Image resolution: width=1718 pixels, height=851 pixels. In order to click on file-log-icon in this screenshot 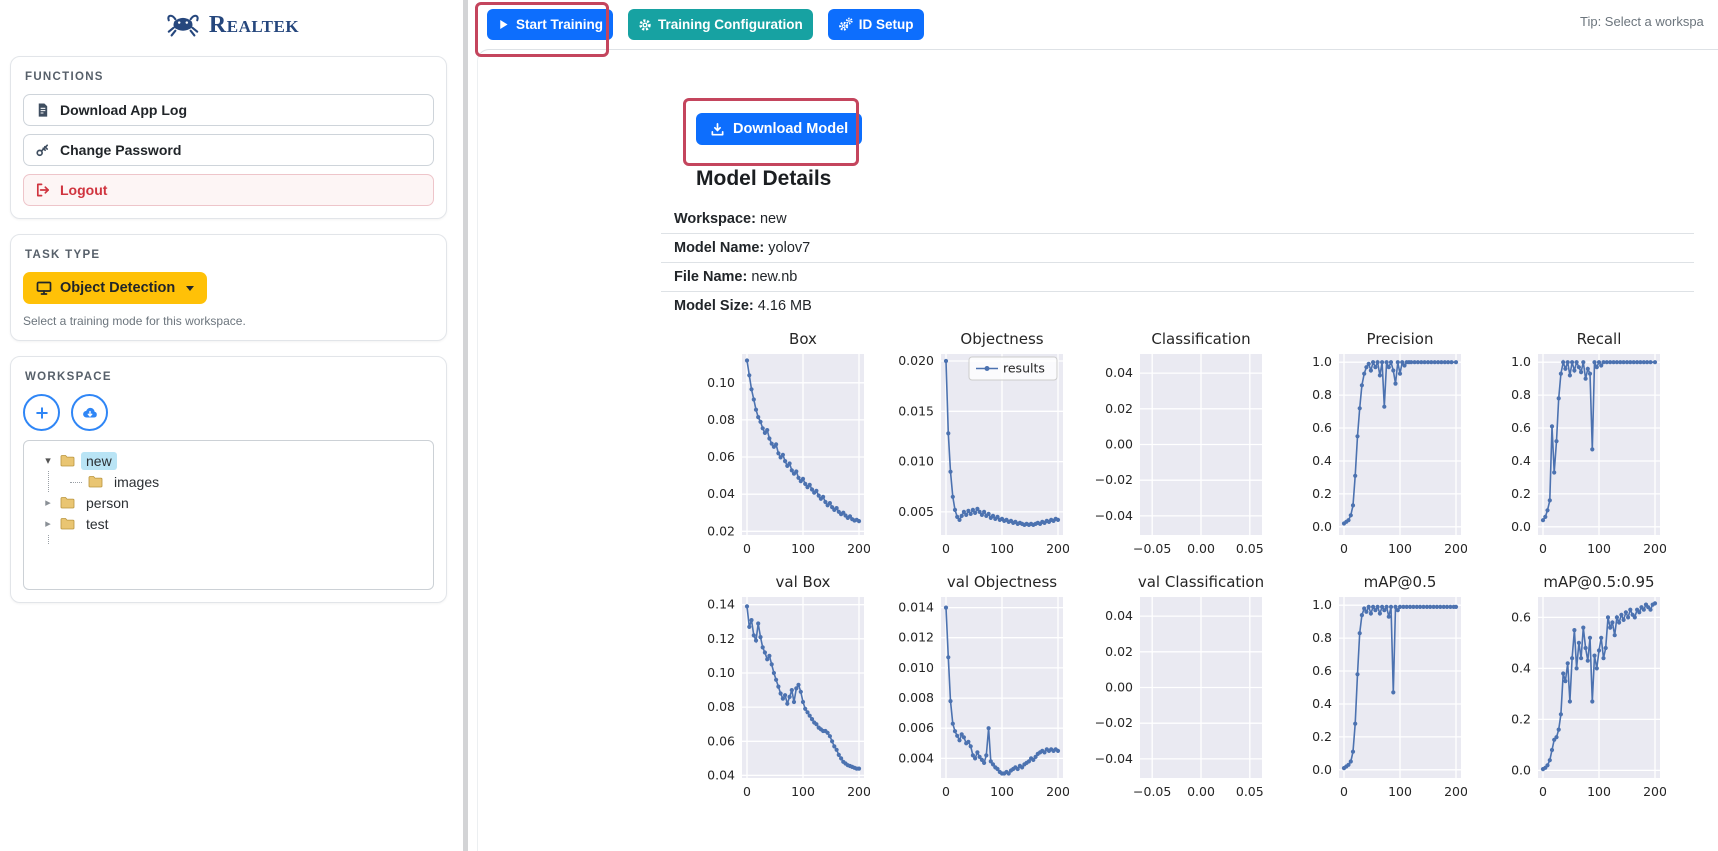, I will do `click(42, 110)`.